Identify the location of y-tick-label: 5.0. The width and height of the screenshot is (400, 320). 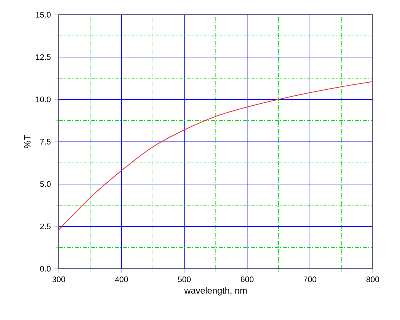
(45, 184).